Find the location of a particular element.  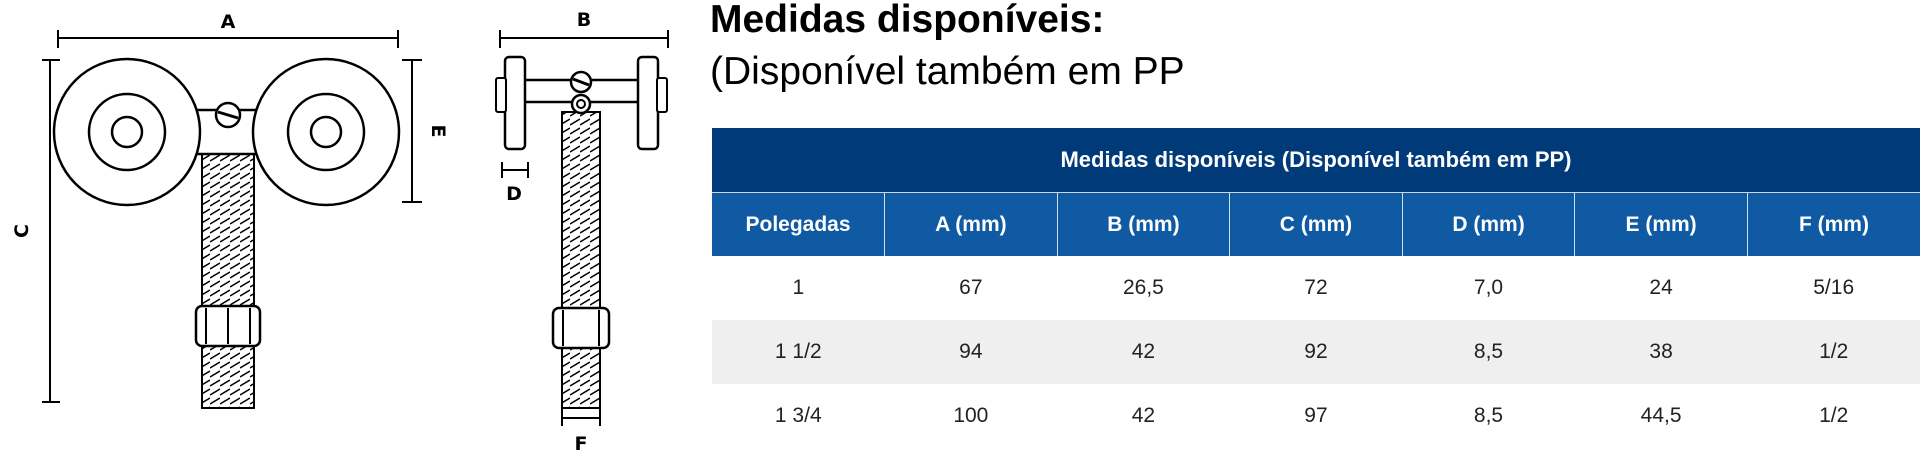

table-cell: 7,0 is located at coordinates (1488, 288).